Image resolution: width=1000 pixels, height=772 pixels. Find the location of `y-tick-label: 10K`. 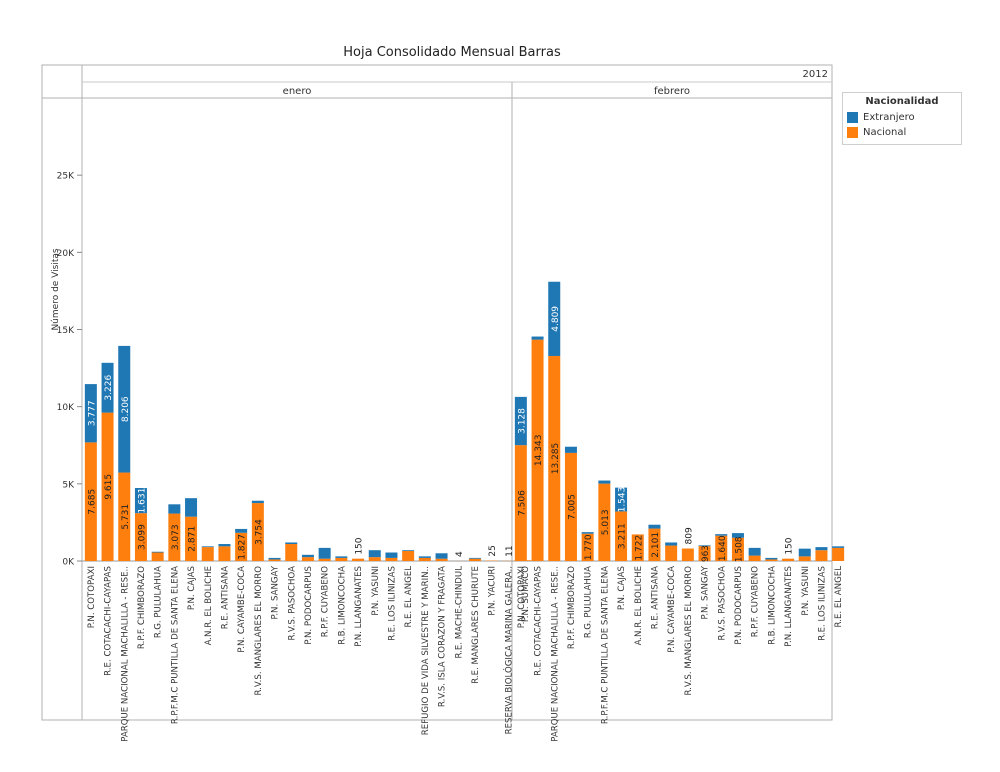

y-tick-label: 10K is located at coordinates (66, 408).